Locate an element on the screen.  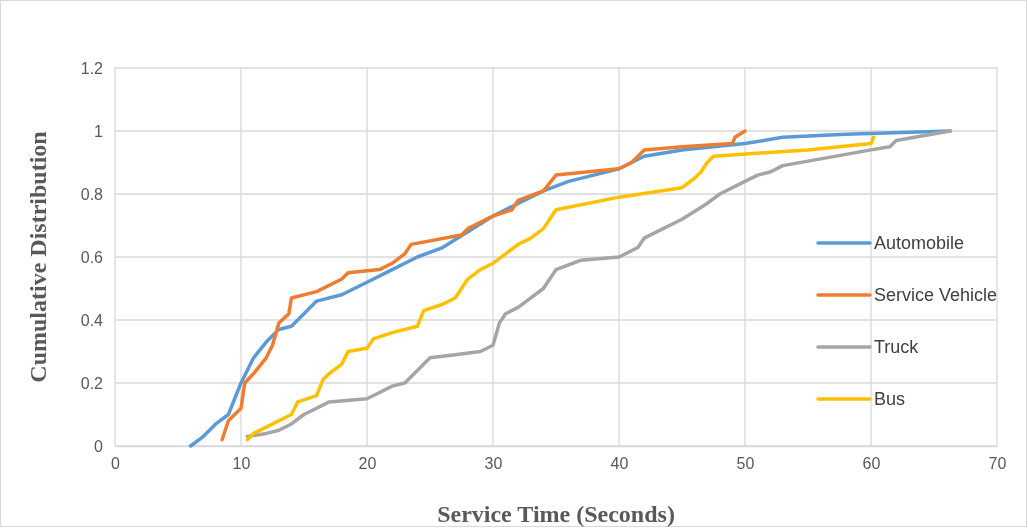
x-axis-title: Service Time (Seconds) is located at coordinates (556, 514).